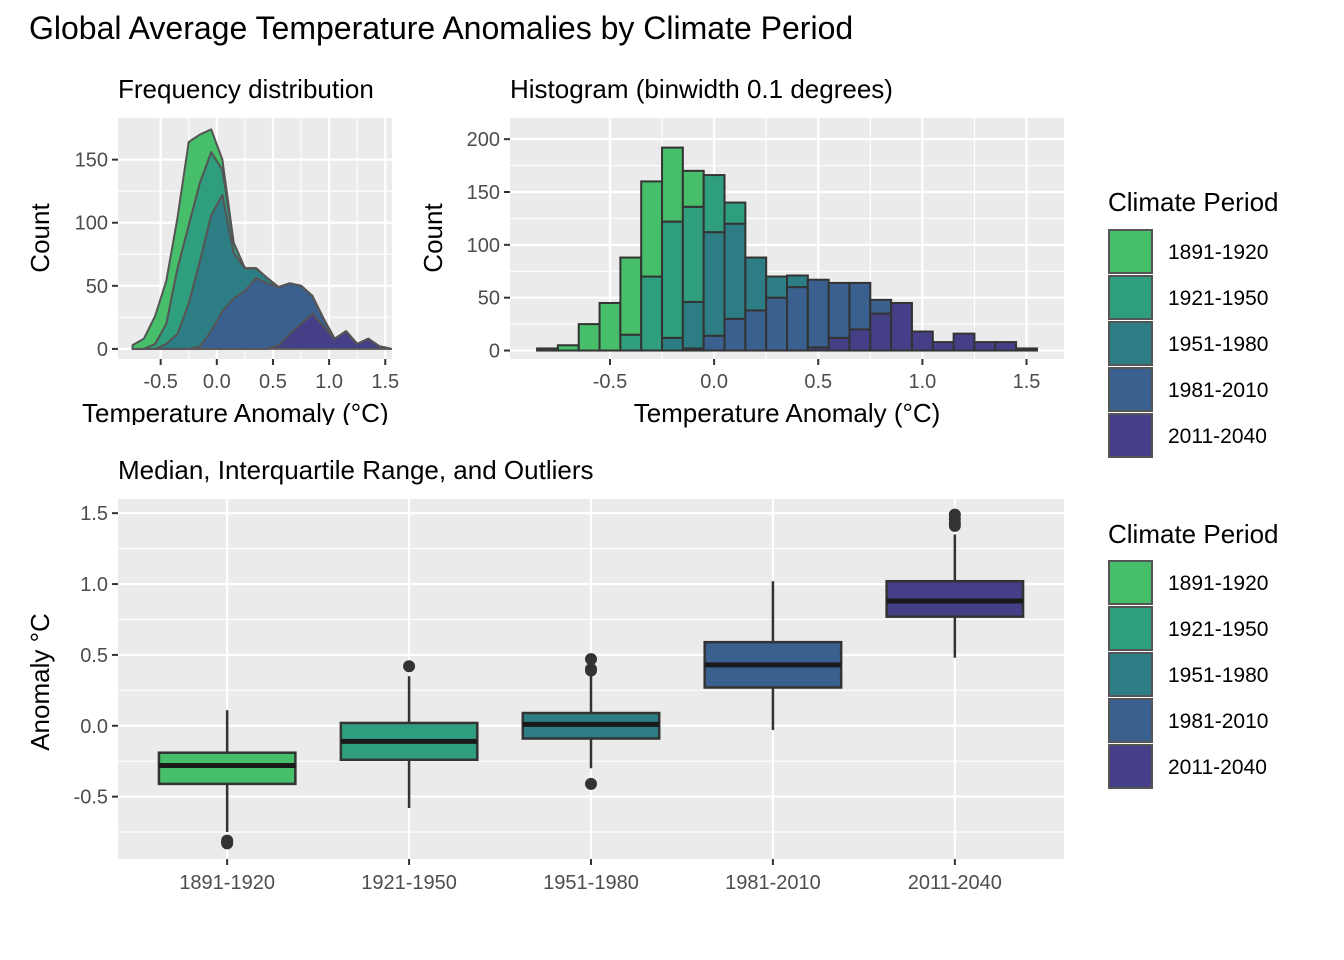  What do you see at coordinates (160, 382) in the screenshot?
I see `density-x-tick-label: -0.5` at bounding box center [160, 382].